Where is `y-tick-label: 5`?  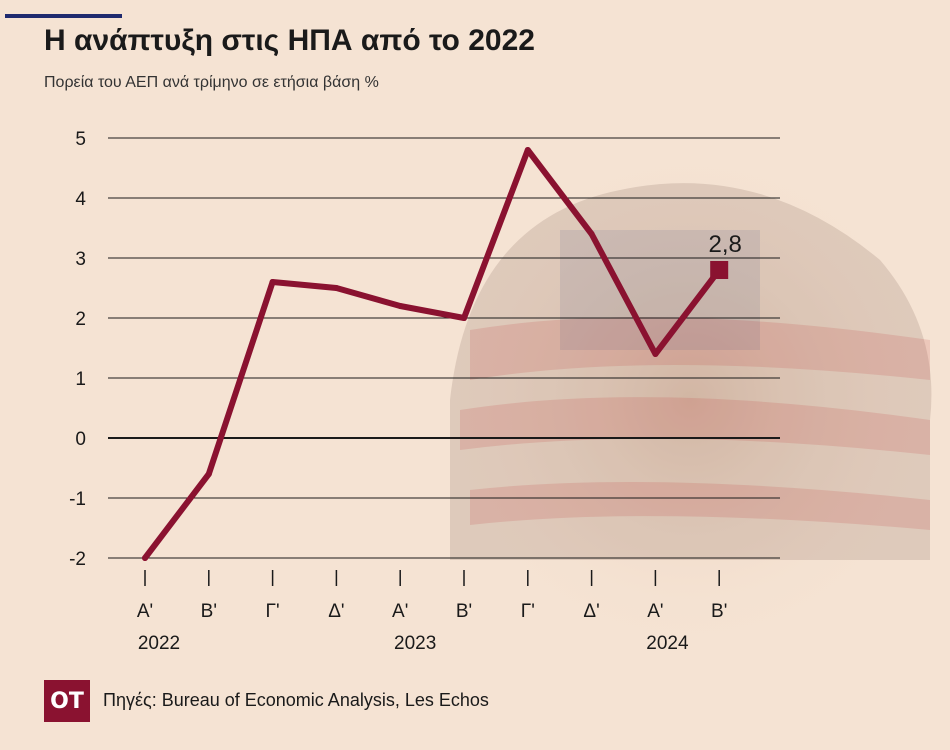
y-tick-label: 5 is located at coordinates (80, 139).